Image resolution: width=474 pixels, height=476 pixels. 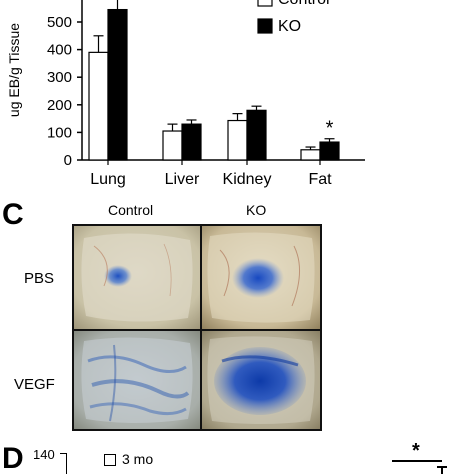 What do you see at coordinates (329, 151) in the screenshot?
I see `bar-ko-fat` at bounding box center [329, 151].